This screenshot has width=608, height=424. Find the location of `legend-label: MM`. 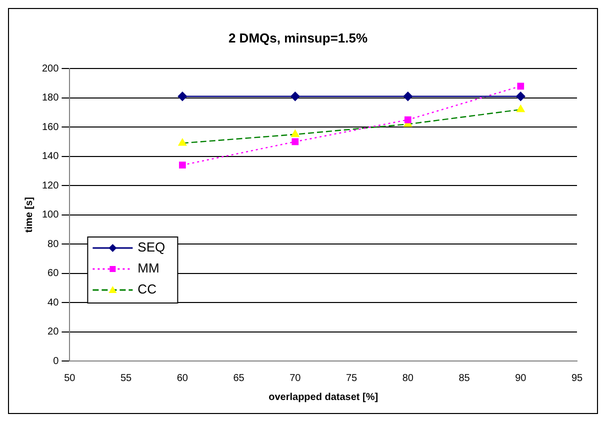

legend-label: MM is located at coordinates (149, 268).